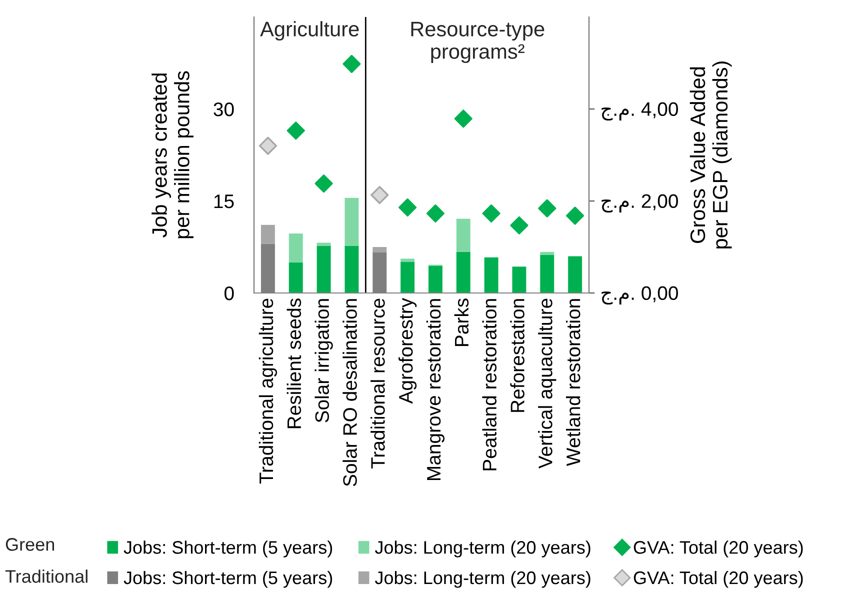  I want to click on x-tick-label: Traditional agriculture, so click(268, 391).